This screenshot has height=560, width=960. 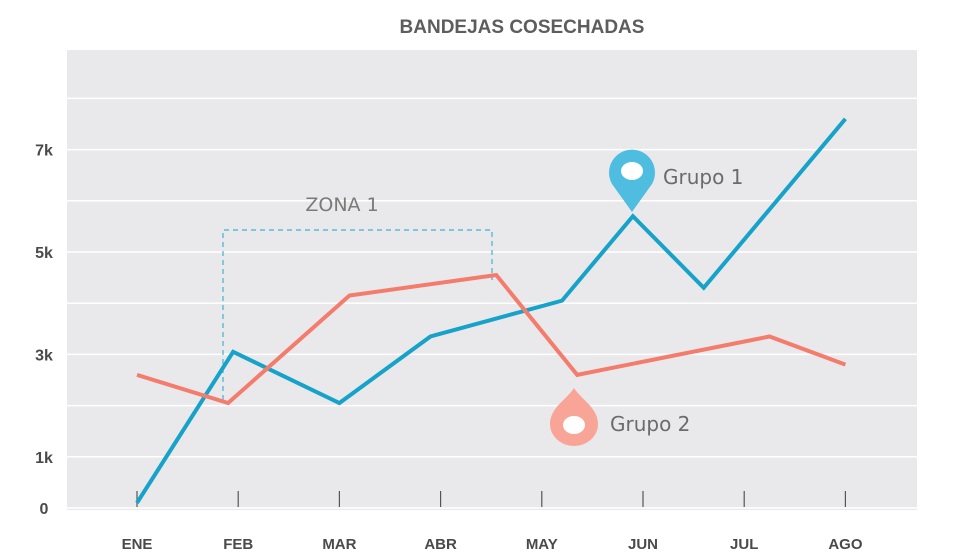 I want to click on map-pin-icon, so click(x=632, y=180).